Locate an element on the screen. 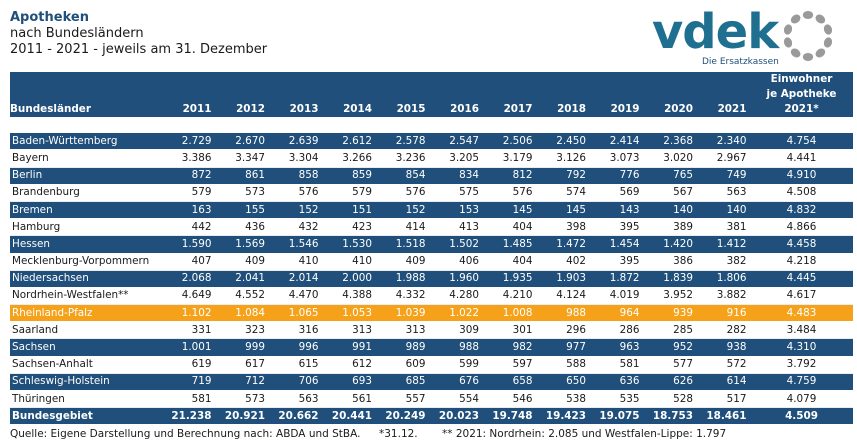  pharmacy-count-cell: 4.280 is located at coordinates (456, 296).